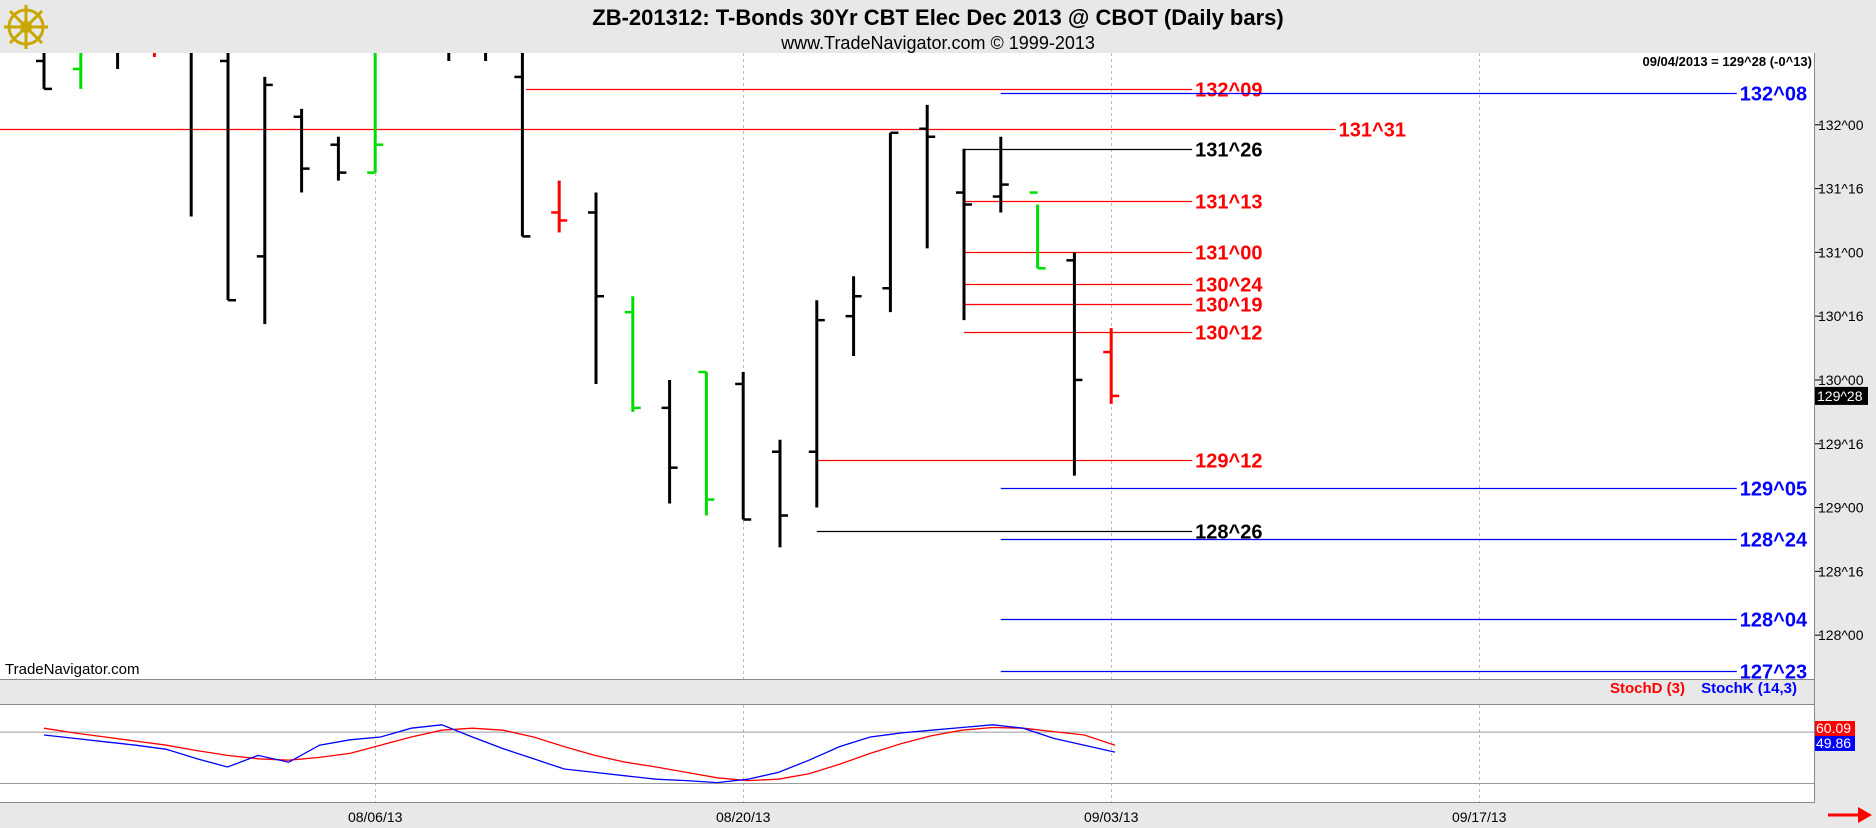 The width and height of the screenshot is (1876, 828). What do you see at coordinates (1372, 131) in the screenshot?
I see `level-label: 131^31` at bounding box center [1372, 131].